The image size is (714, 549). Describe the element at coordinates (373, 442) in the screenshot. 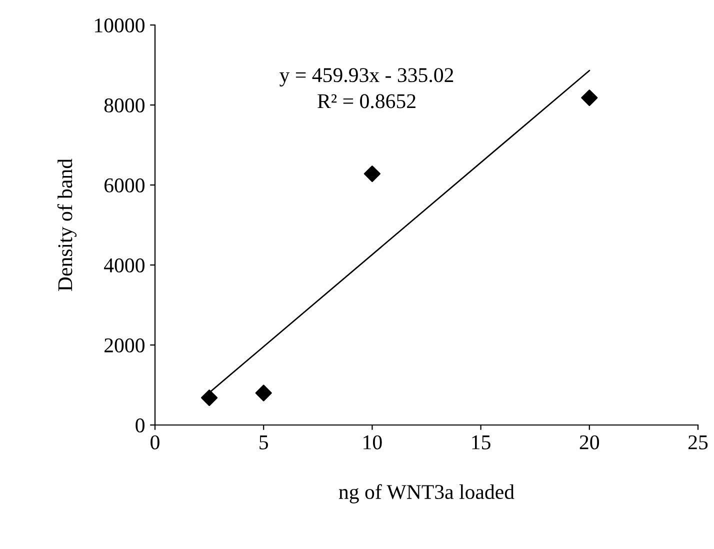

I see `x-tick-label: 10` at that location.